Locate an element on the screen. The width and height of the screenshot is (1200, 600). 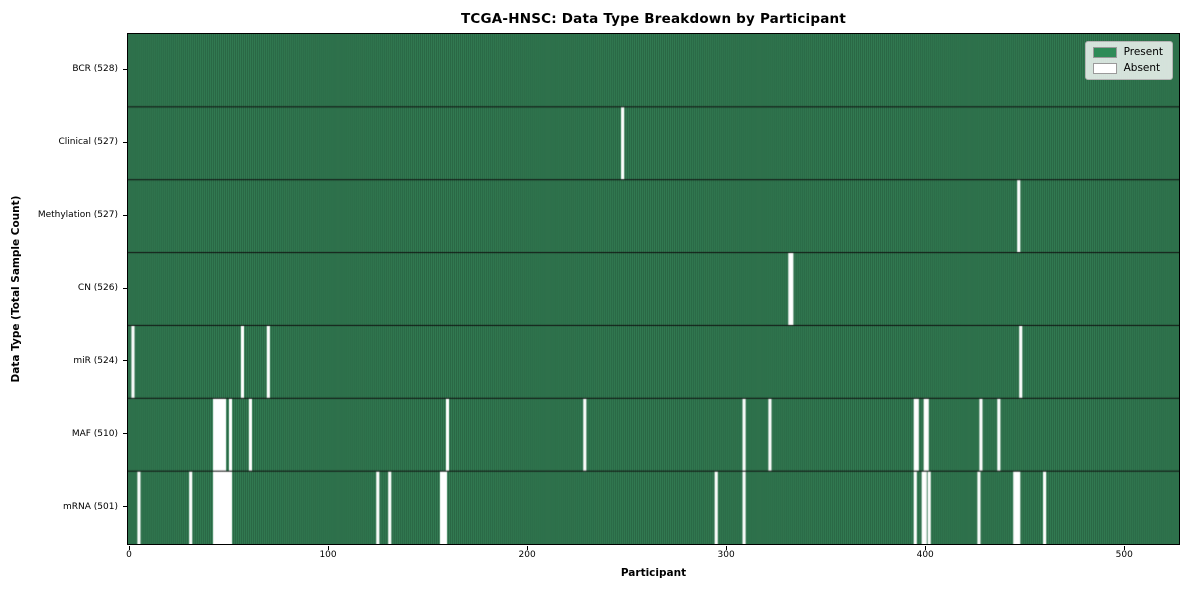
x-tick-label-300: 300 is located at coordinates (726, 555).